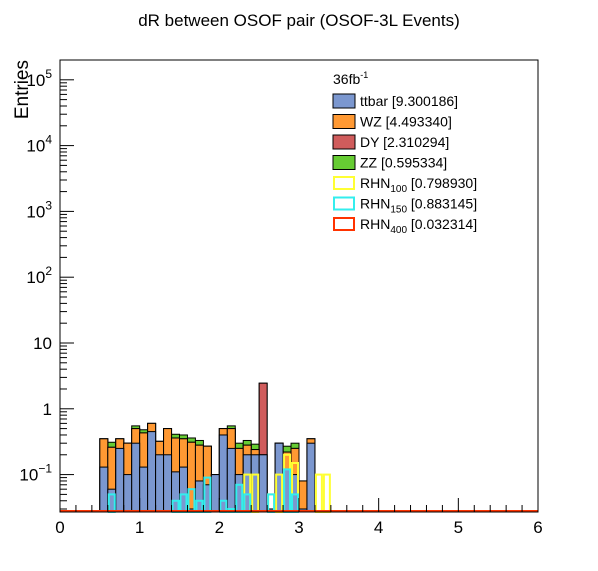 This screenshot has height=571, width=598. Describe the element at coordinates (409, 101) in the screenshot. I see `legend-label-ttbar: ttbar [9.300186]` at that location.